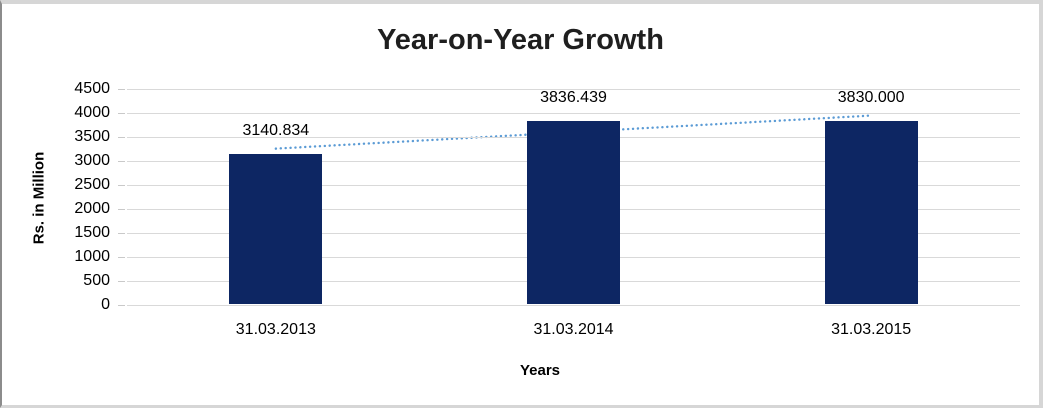 The width and height of the screenshot is (1043, 408). Describe the element at coordinates (276, 229) in the screenshot. I see `bar-31.03.2013` at that location.